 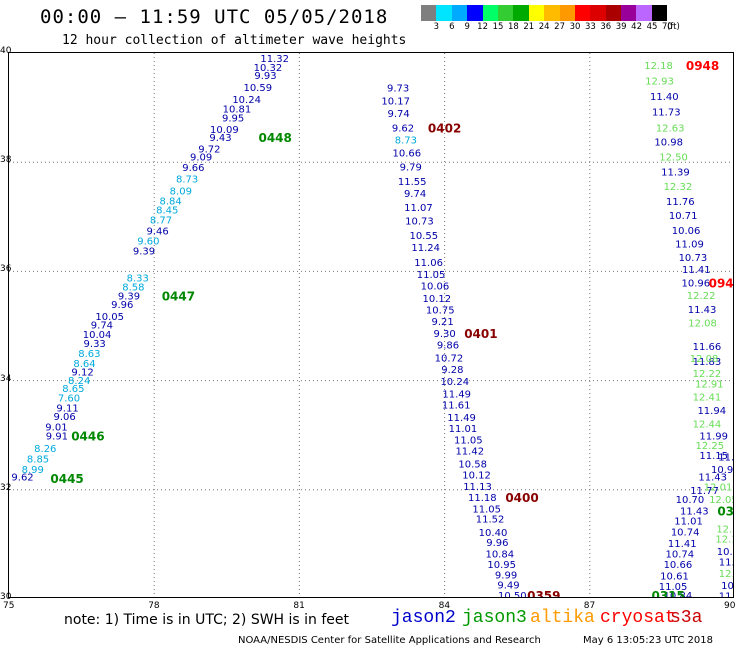 I want to click on x-tick-label: 78, so click(x=154, y=606).